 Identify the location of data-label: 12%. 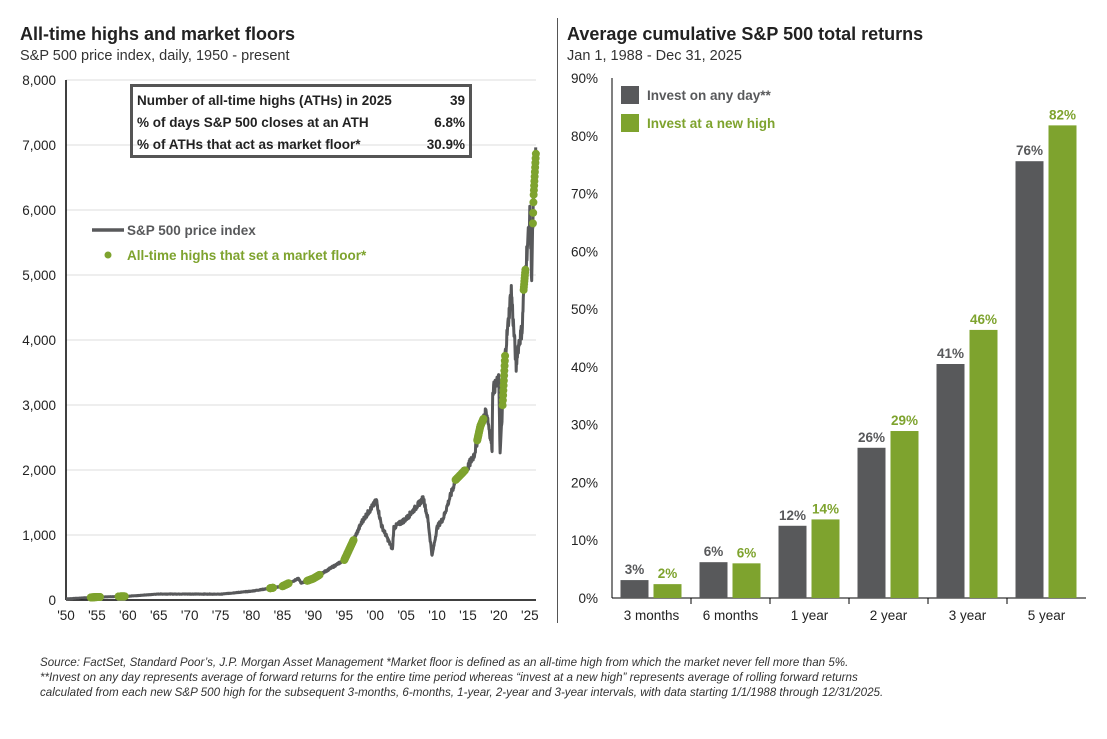
(792, 515).